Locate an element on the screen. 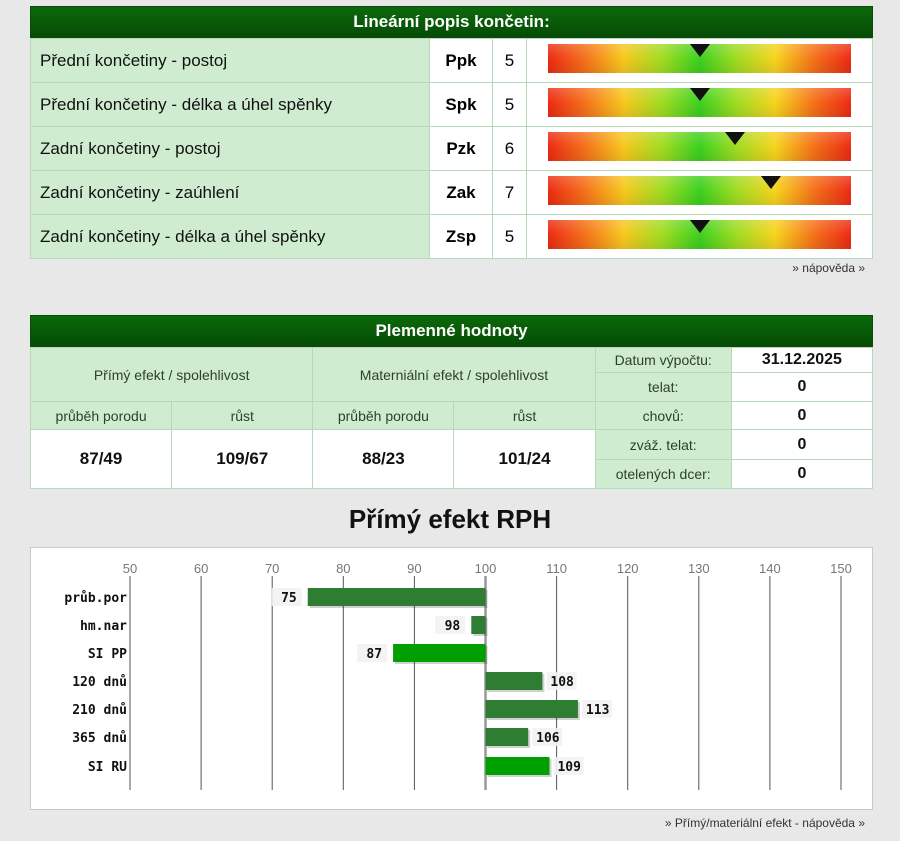 The height and width of the screenshot is (841, 900). trait-name: Přední končetiny - délka a úhel spěnky is located at coordinates (230, 104).